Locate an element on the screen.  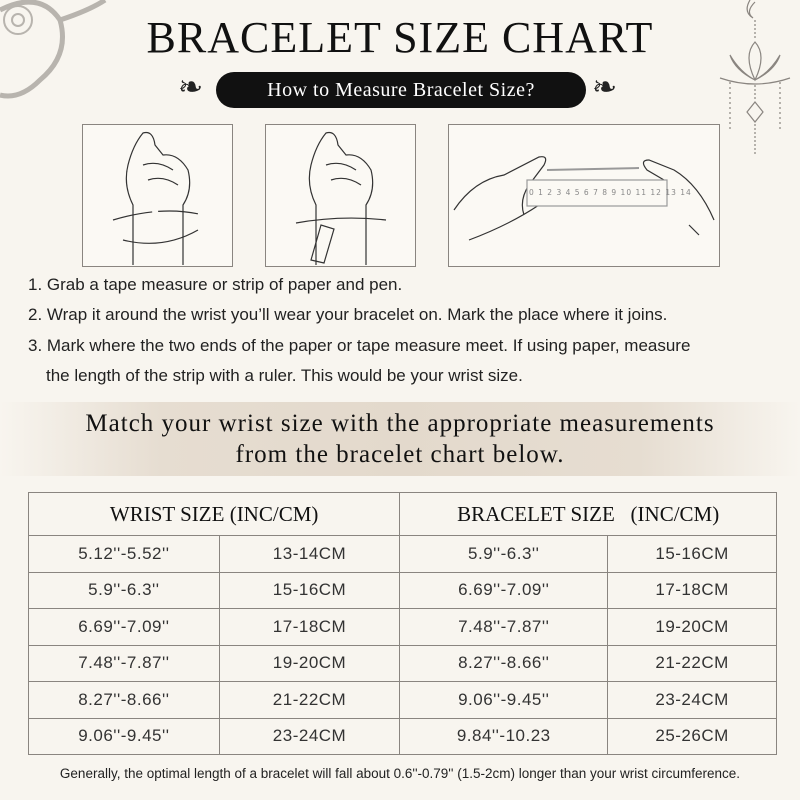
wrist-inch: 5.9''-6.3'' is located at coordinates (124, 590).